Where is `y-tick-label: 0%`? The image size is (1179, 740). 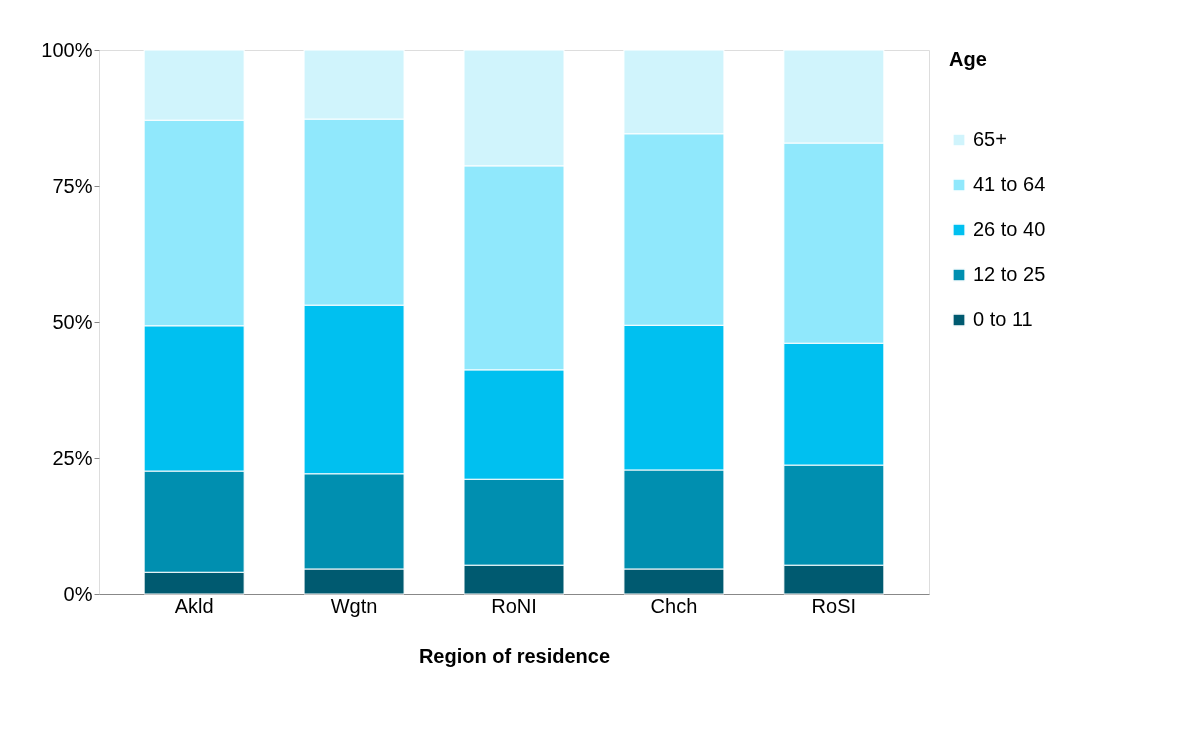
y-tick-label: 0% is located at coordinates (78, 593).